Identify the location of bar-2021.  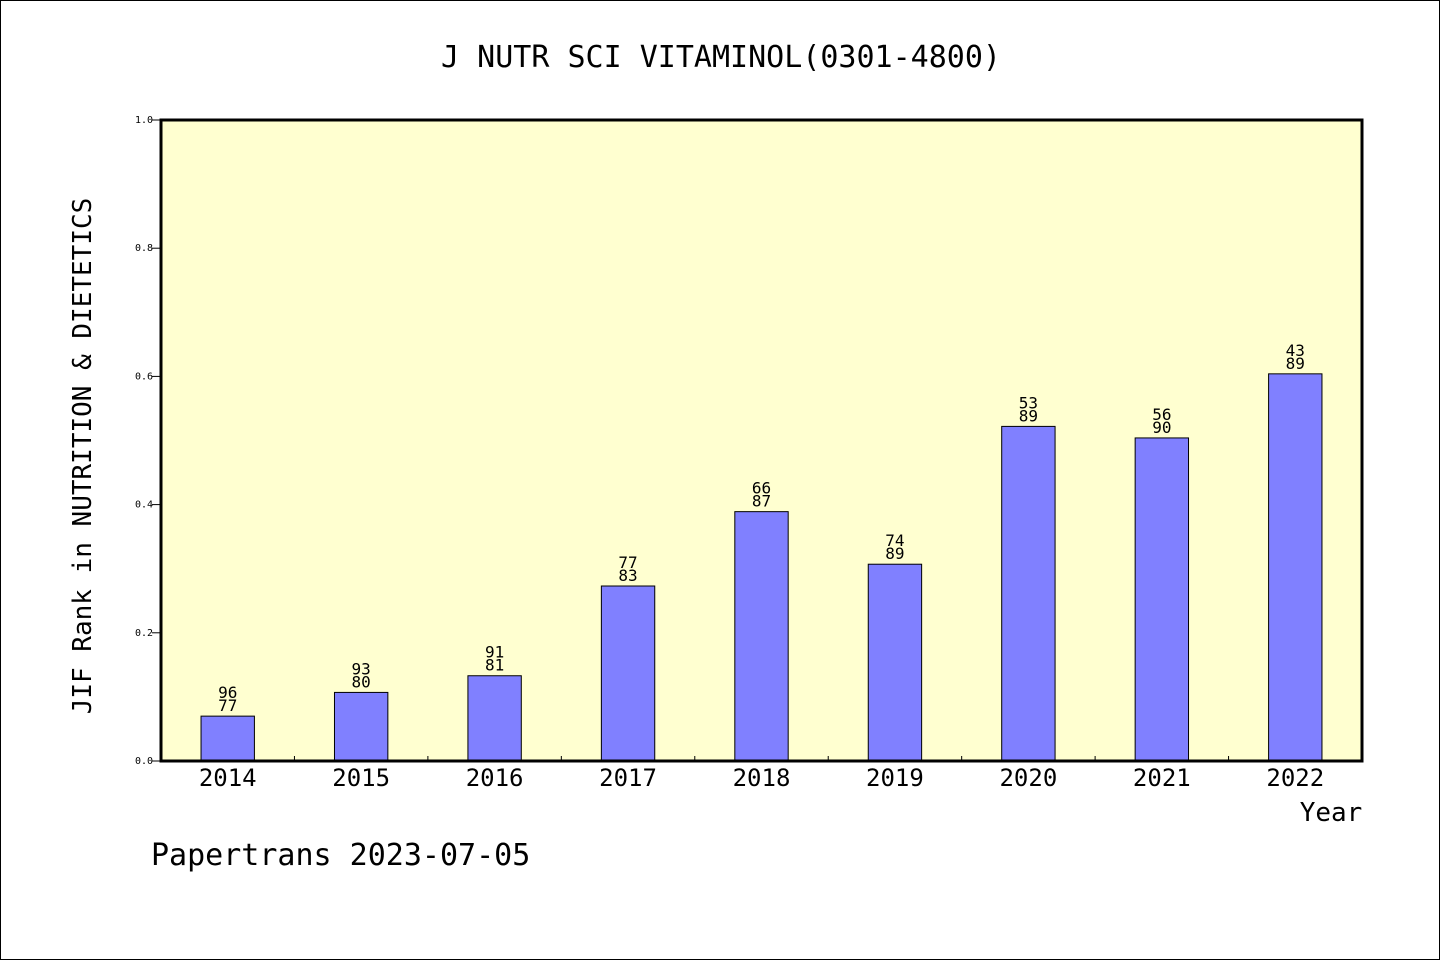
(1162, 599).